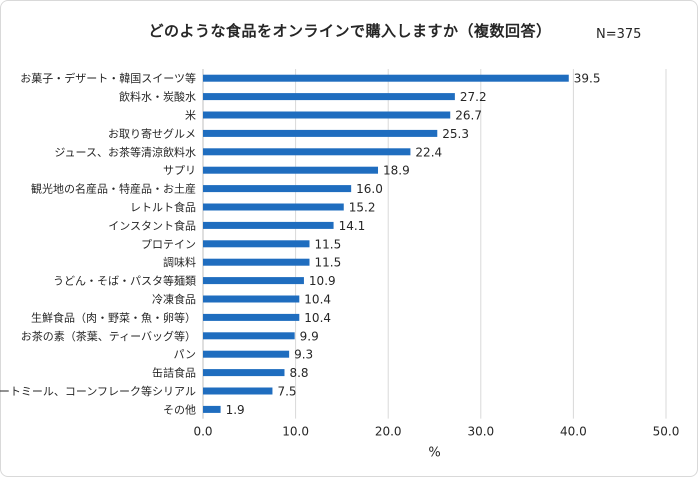  Describe the element at coordinates (396, 171) in the screenshot. I see `data-label: 18.9` at that location.